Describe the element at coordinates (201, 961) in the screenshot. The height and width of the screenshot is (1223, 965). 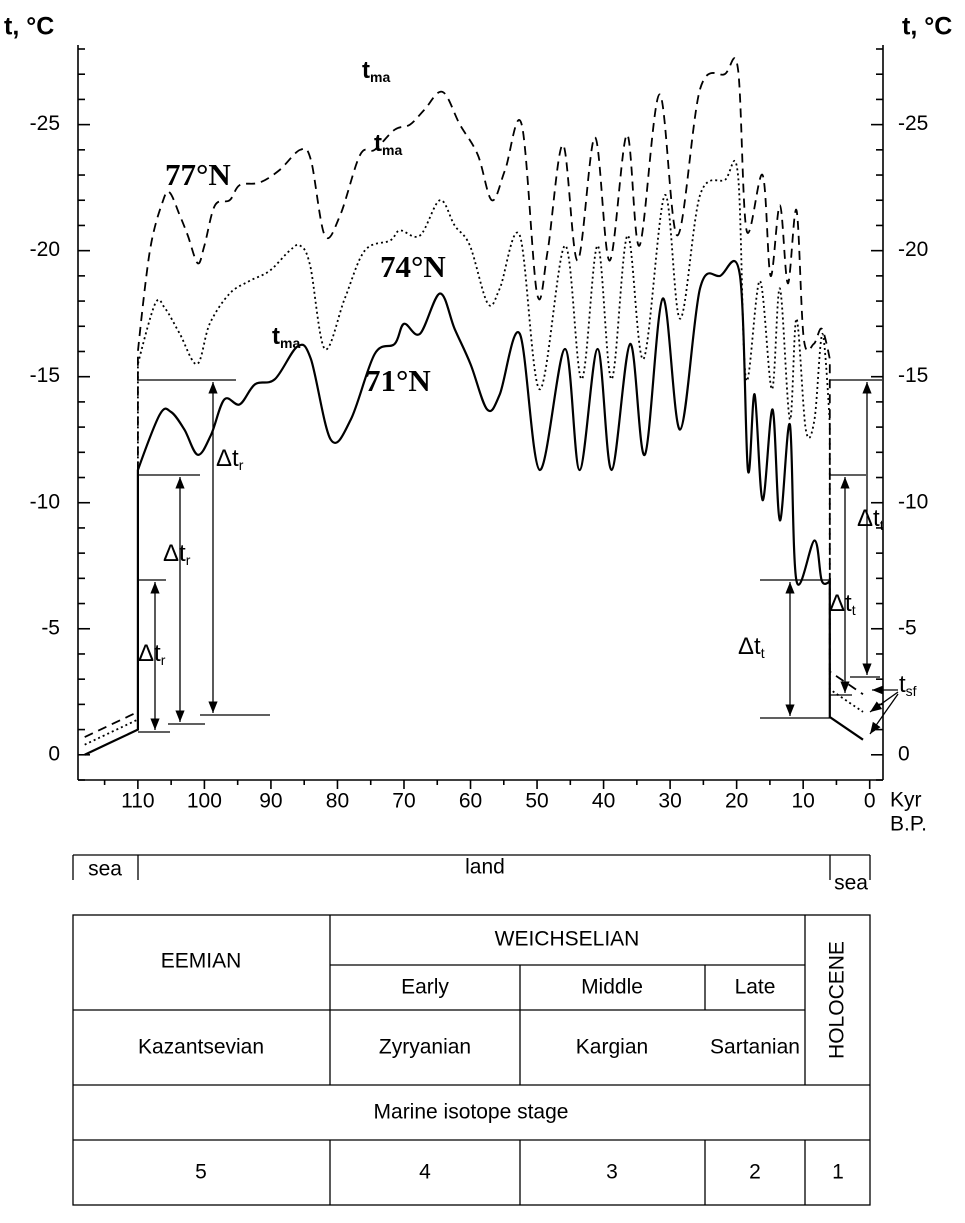
I see `table-cell: EEMIAN` at that location.